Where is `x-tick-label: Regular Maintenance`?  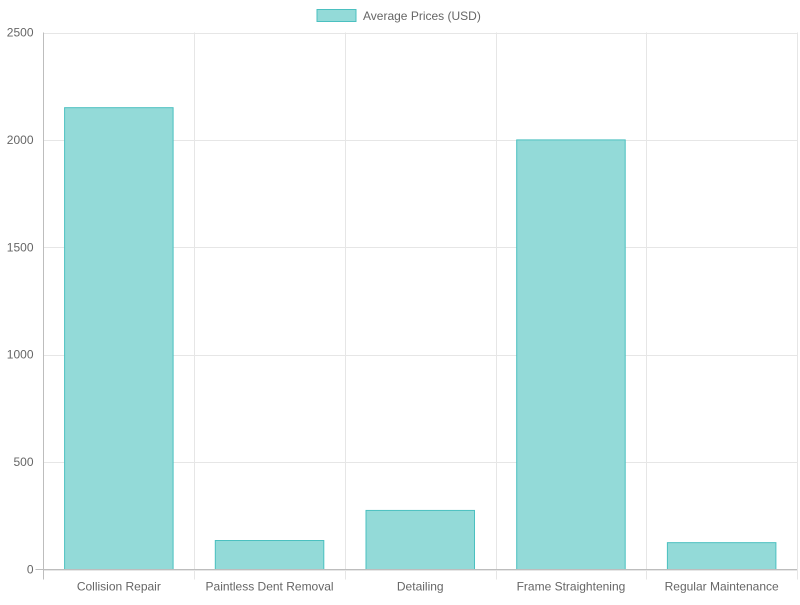
x-tick-label: Regular Maintenance is located at coordinates (722, 587).